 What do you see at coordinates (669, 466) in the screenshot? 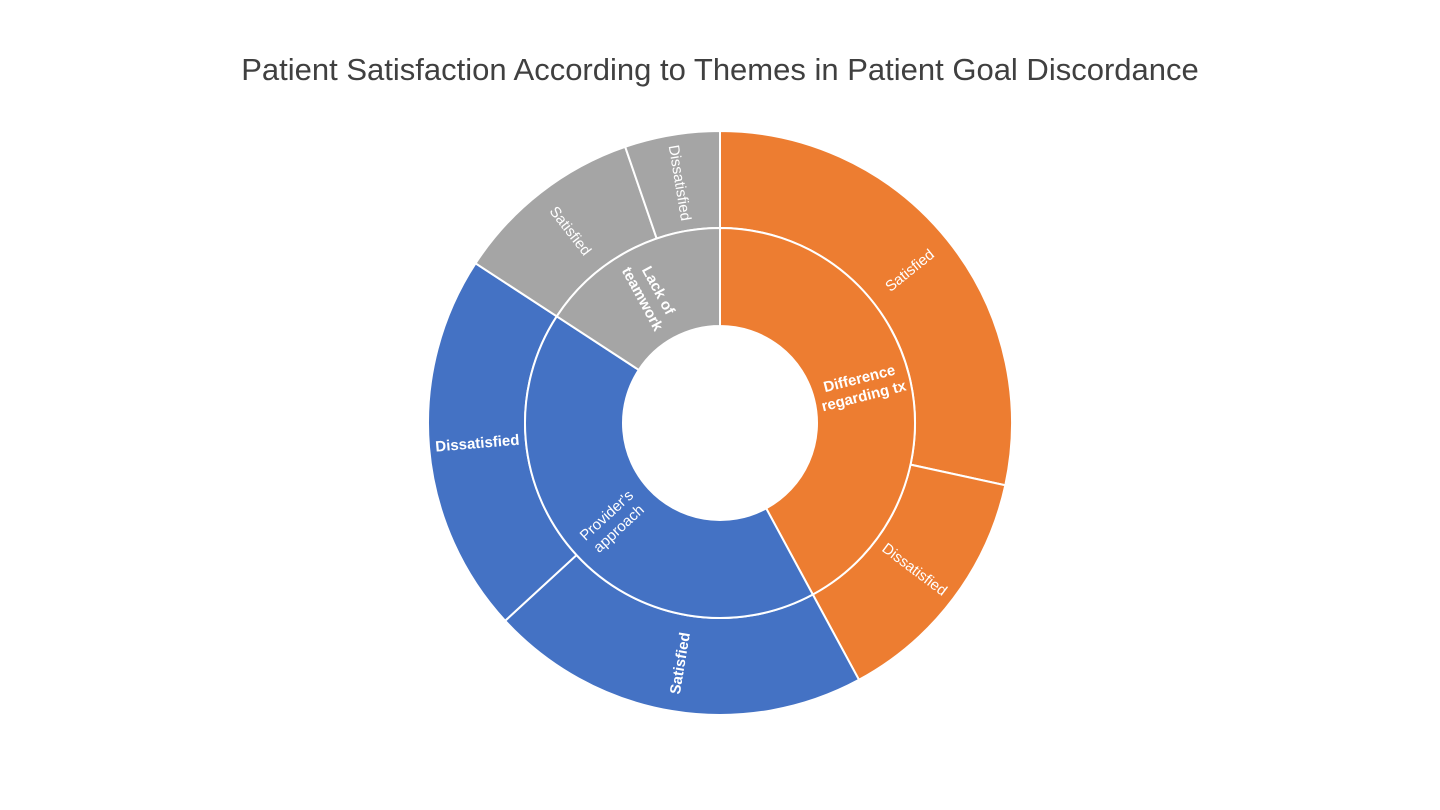
I see `inner-segment-provider-s-approach` at bounding box center [669, 466].